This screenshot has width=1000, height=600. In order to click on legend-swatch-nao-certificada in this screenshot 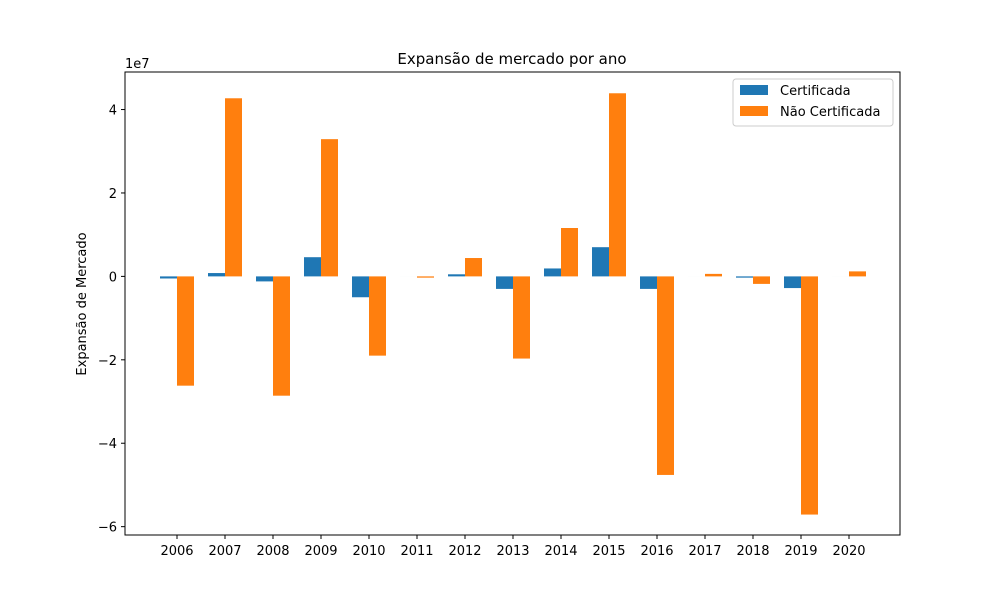, I will do `click(754, 111)`.